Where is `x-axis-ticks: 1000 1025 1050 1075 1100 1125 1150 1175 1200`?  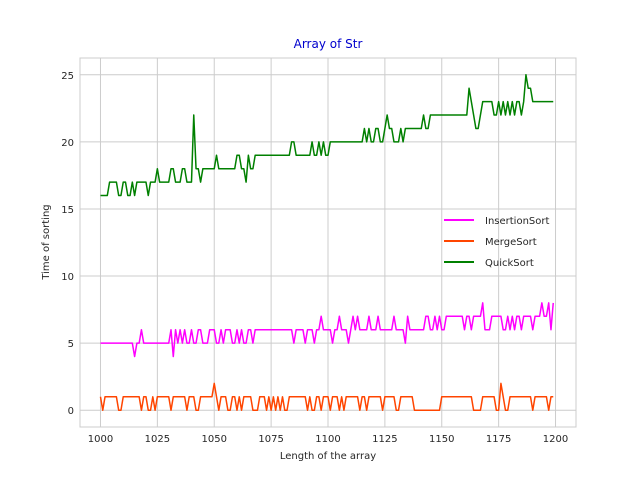
x-axis-ticks: 1000 1025 1050 1075 1100 1125 1150 1175 1200 is located at coordinates (328, 439).